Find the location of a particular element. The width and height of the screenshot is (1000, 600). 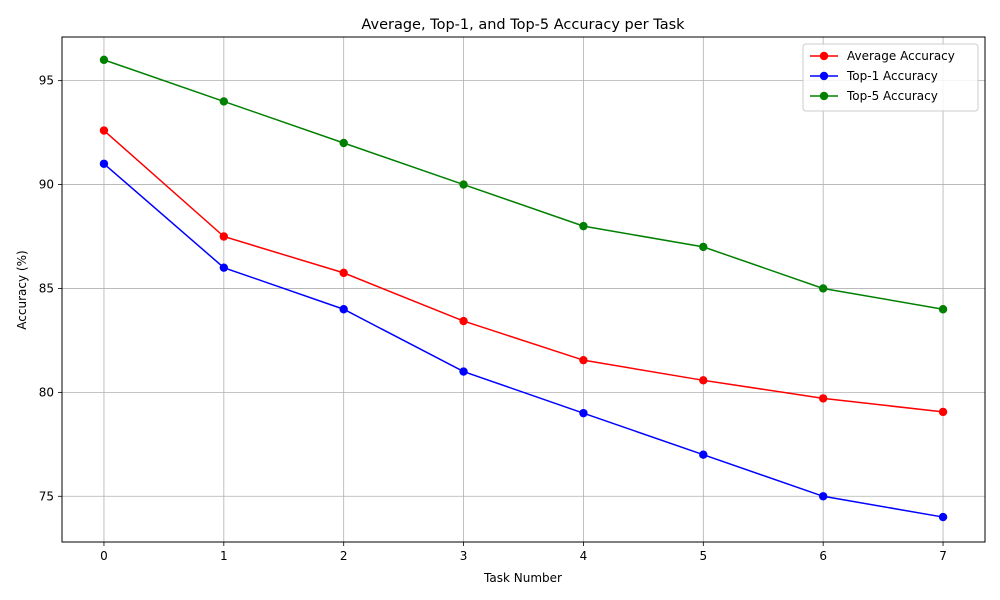

x-tick-label: 3 is located at coordinates (464, 556).